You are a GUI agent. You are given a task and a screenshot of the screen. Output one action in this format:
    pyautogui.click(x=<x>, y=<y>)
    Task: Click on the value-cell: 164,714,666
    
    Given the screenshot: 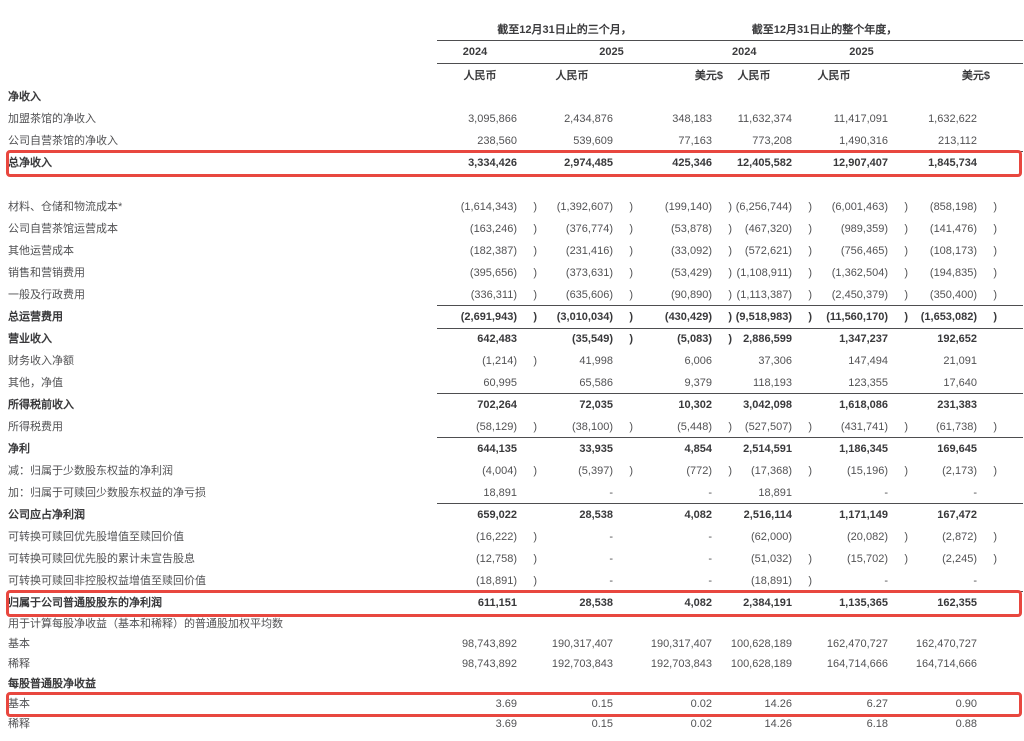 What is the action you would take?
    pyautogui.click(x=867, y=664)
    